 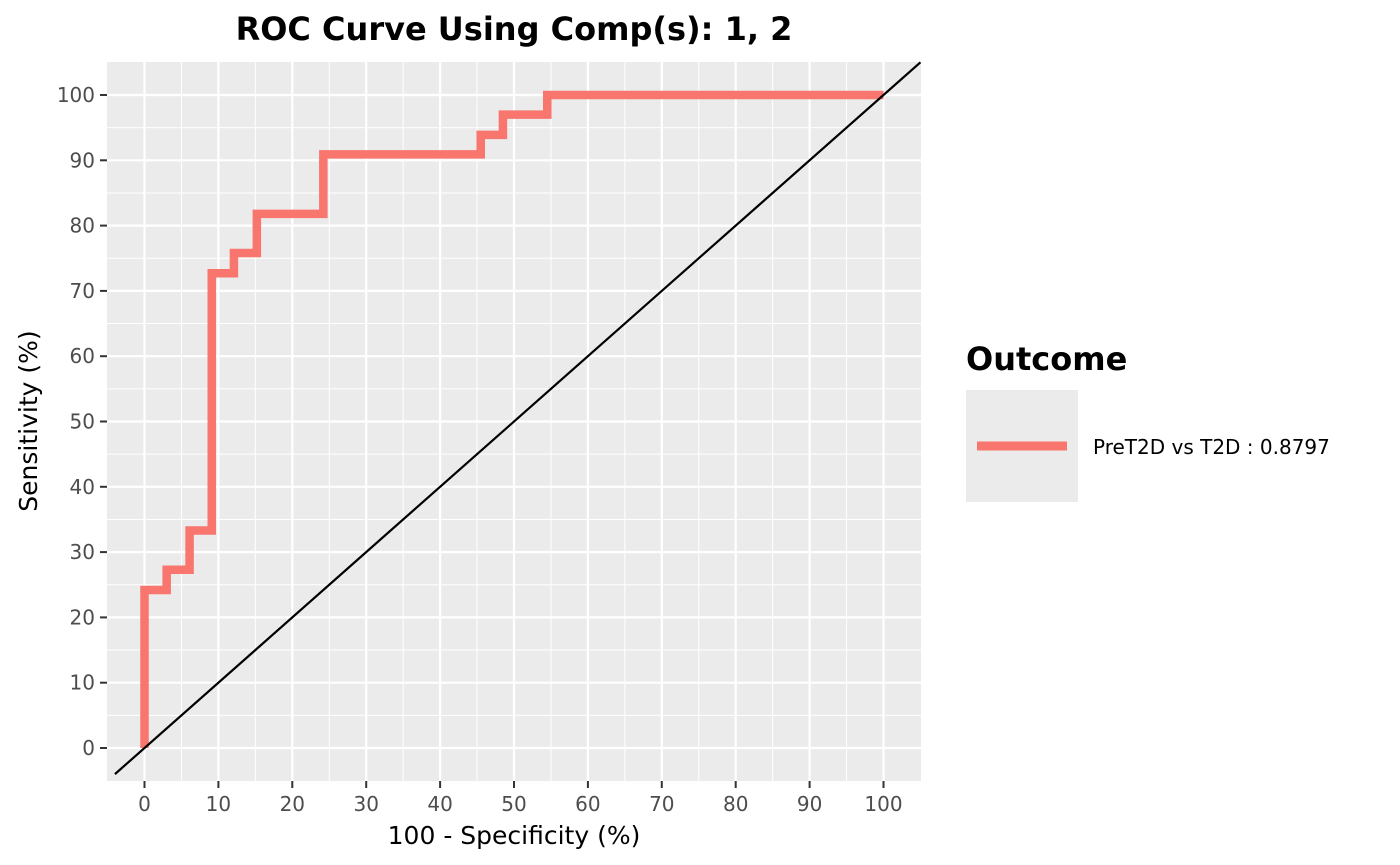 I want to click on chart-title: ROC Curve Using Comp(s): 1, 2, so click(x=514, y=29).